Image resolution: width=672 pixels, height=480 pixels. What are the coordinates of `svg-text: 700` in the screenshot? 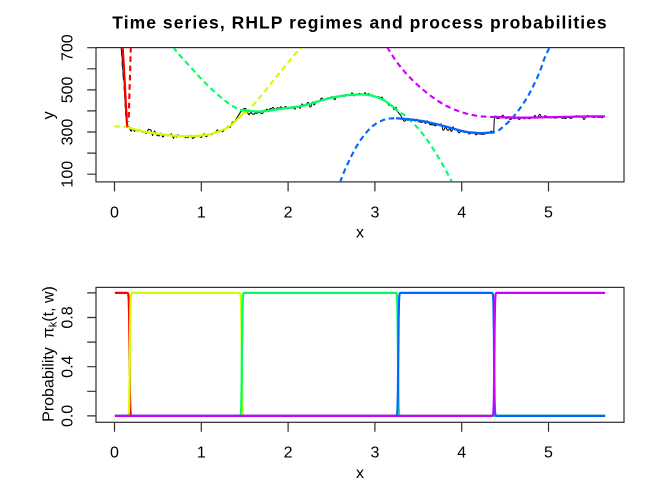 It's located at (68, 47).